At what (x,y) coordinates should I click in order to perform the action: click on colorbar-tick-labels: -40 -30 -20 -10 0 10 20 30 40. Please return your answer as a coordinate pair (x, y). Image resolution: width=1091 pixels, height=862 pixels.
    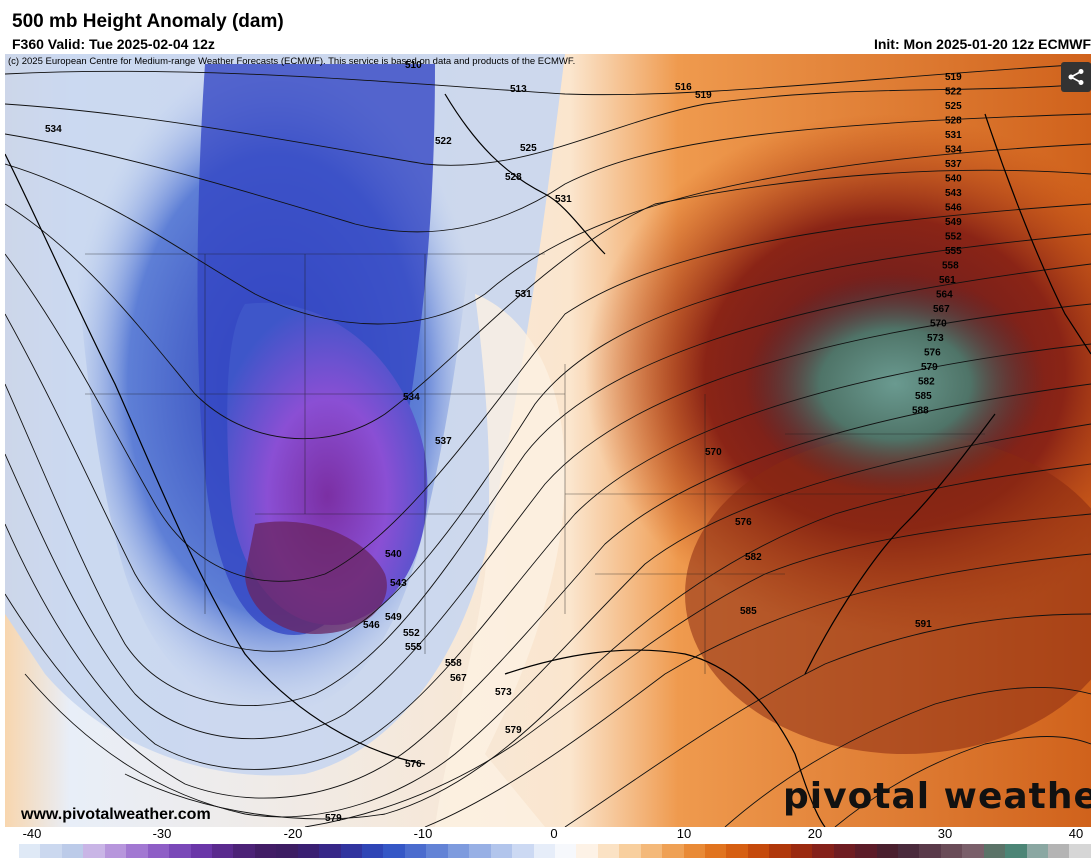
    Looking at the image, I should click on (545, 835).